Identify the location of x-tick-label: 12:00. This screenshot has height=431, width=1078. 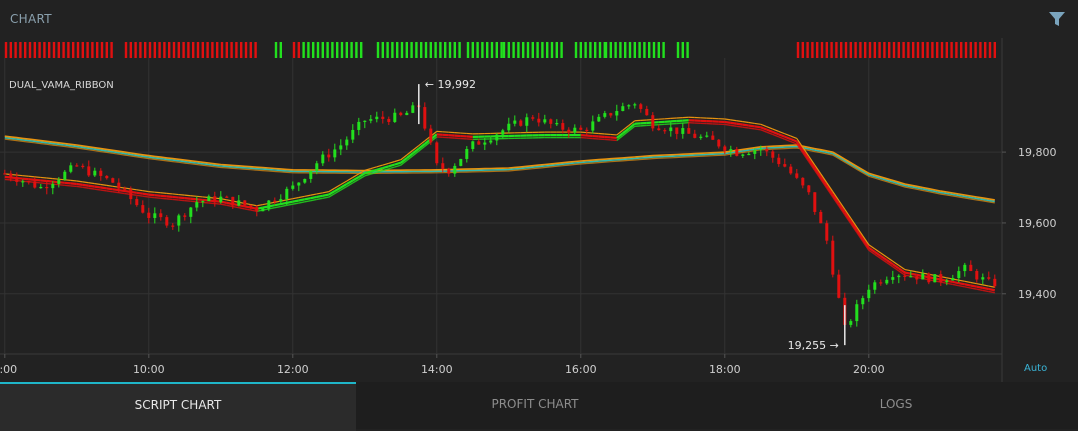
(293, 369).